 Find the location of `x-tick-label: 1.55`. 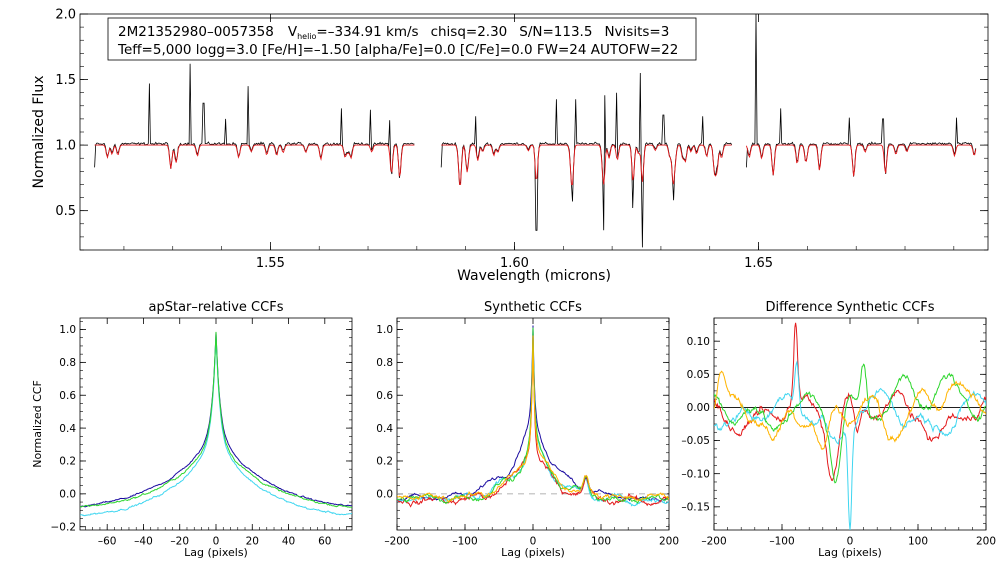

x-tick-label: 1.55 is located at coordinates (270, 263).